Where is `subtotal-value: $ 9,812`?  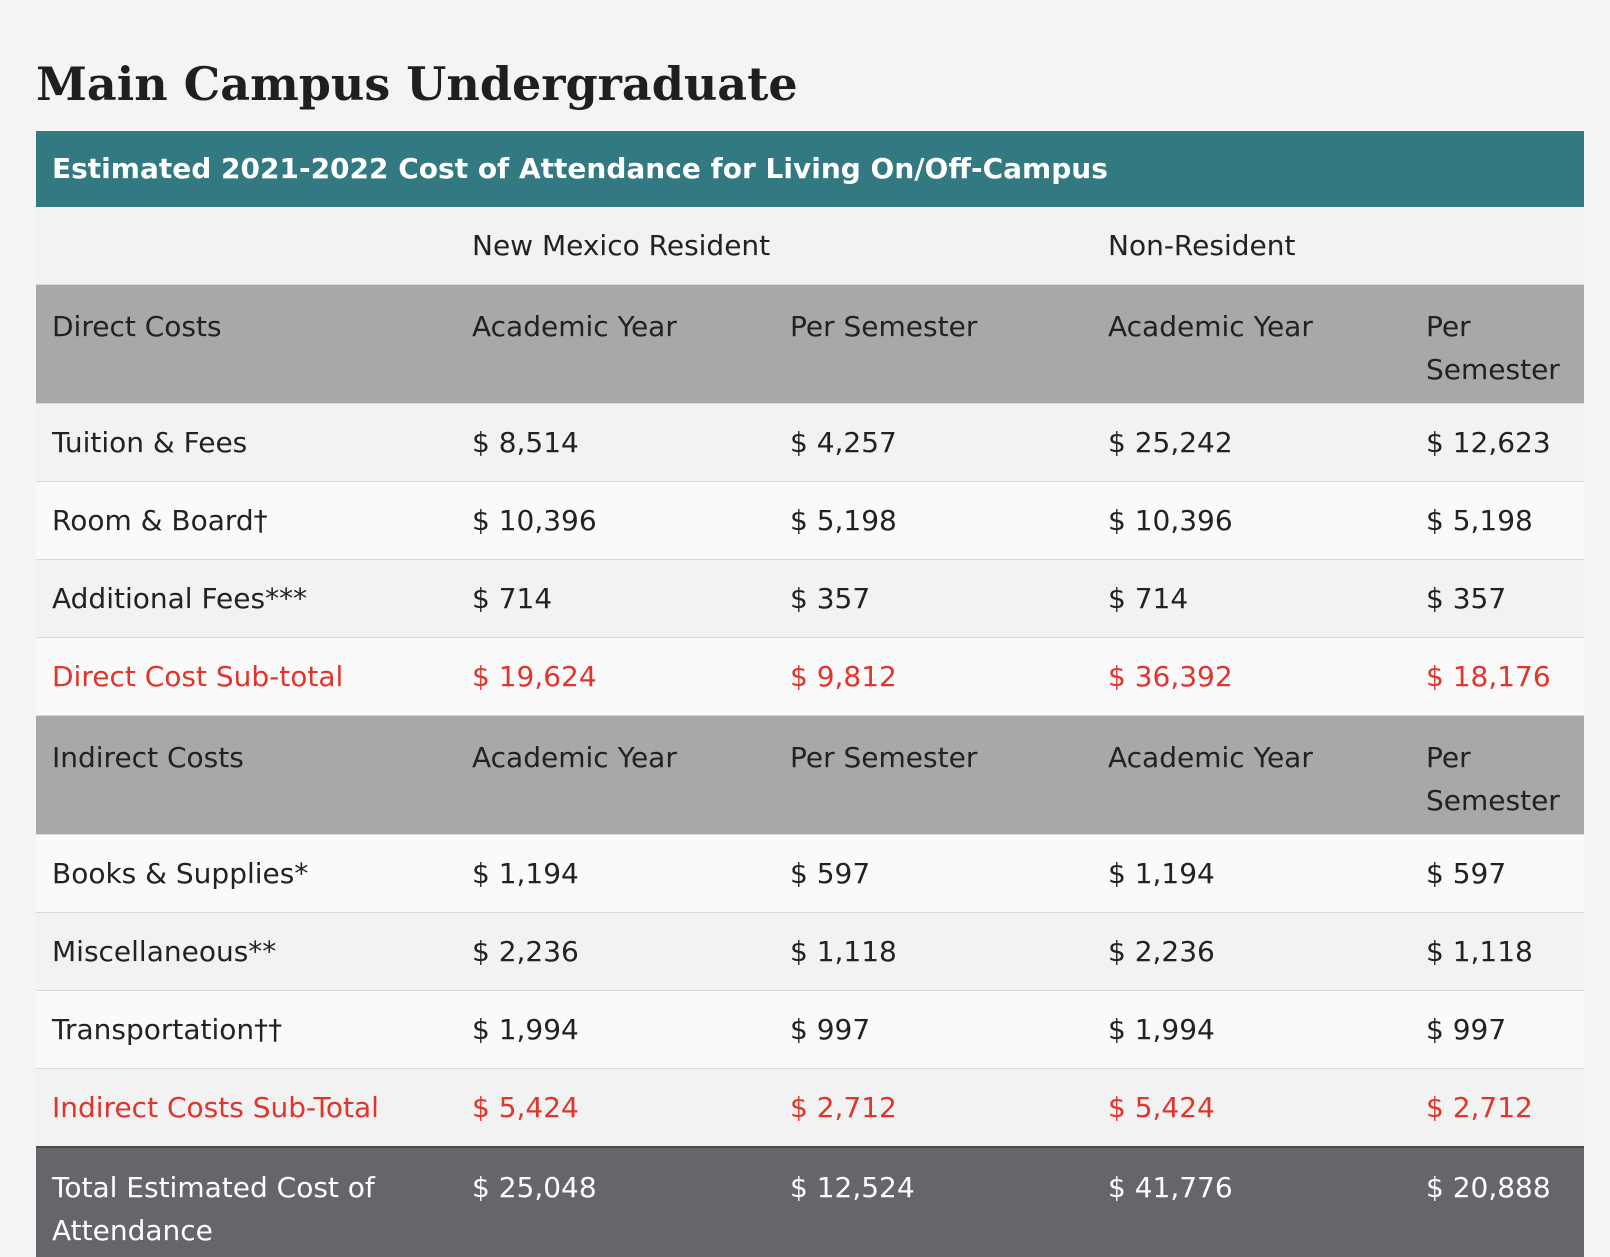 subtotal-value: $ 9,812 is located at coordinates (933, 676).